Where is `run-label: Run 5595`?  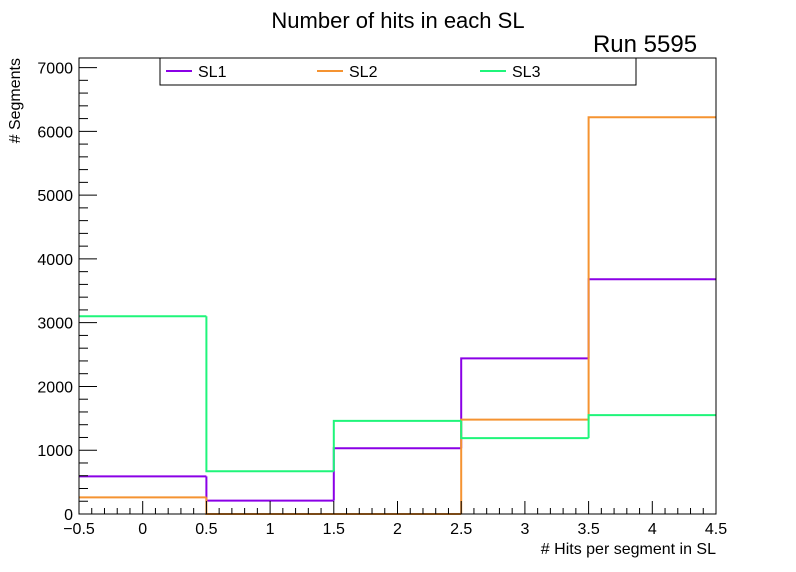
run-label: Run 5595 is located at coordinates (645, 44).